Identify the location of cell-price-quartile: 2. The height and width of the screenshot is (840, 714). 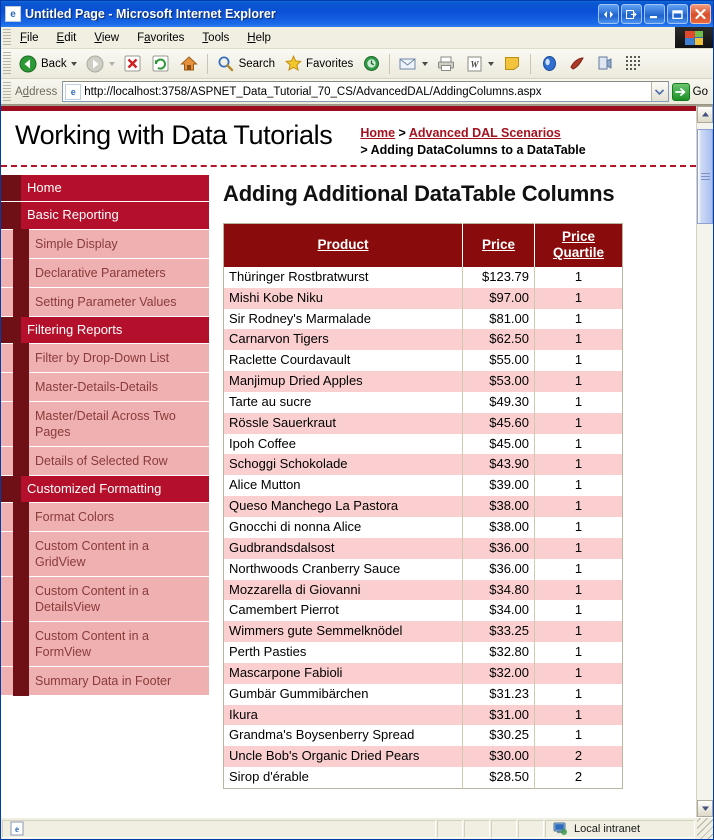
(578, 757).